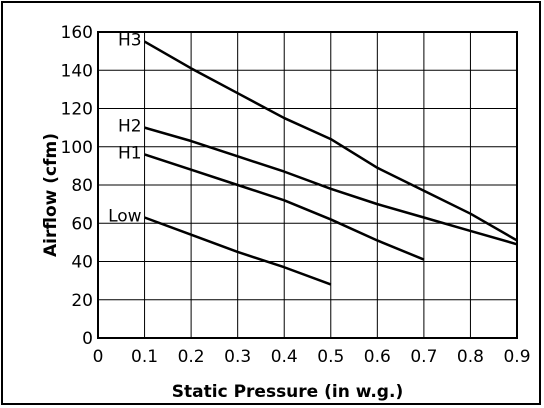 This screenshot has height=408, width=544. What do you see at coordinates (330, 357) in the screenshot?
I see `x-tick-label: 0.5` at bounding box center [330, 357].